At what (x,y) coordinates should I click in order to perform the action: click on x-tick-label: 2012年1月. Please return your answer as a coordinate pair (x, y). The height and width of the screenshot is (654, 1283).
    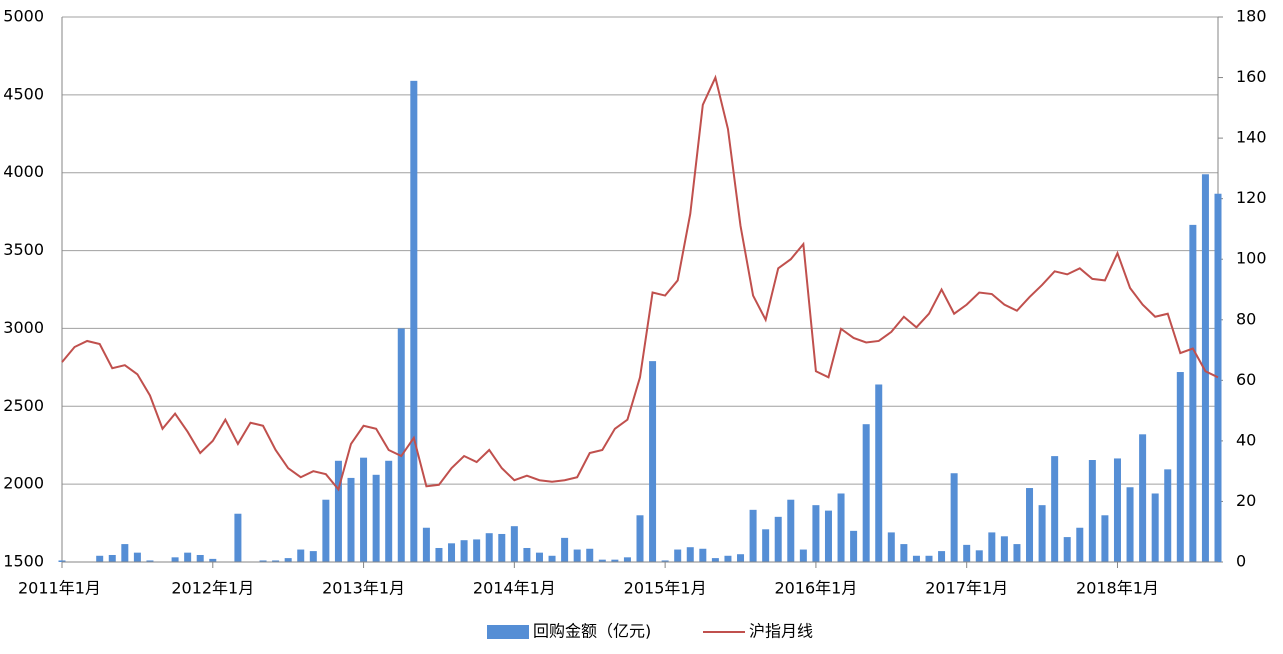
    Looking at the image, I should click on (212, 588).